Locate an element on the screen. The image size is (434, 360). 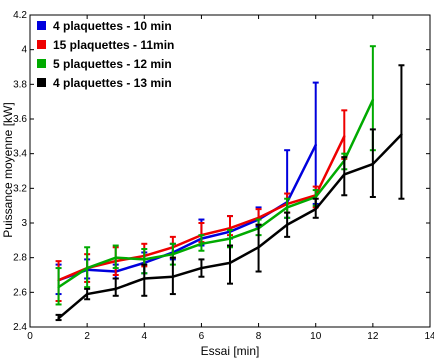
legend-label: 4 plaquettes - 10 min is located at coordinates (112, 26).